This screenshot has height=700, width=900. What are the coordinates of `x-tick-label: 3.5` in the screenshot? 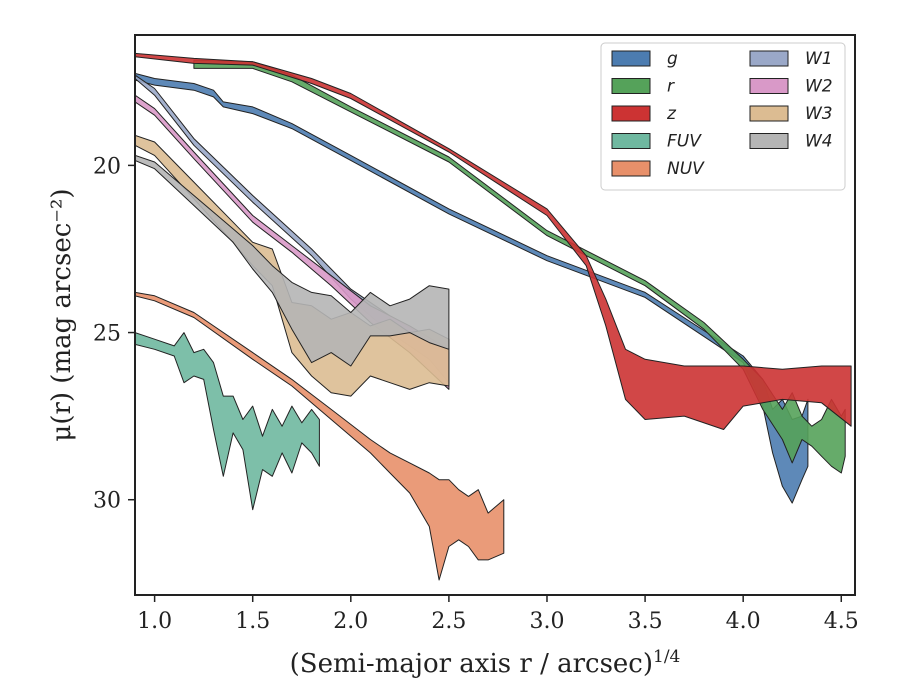 It's located at (645, 621).